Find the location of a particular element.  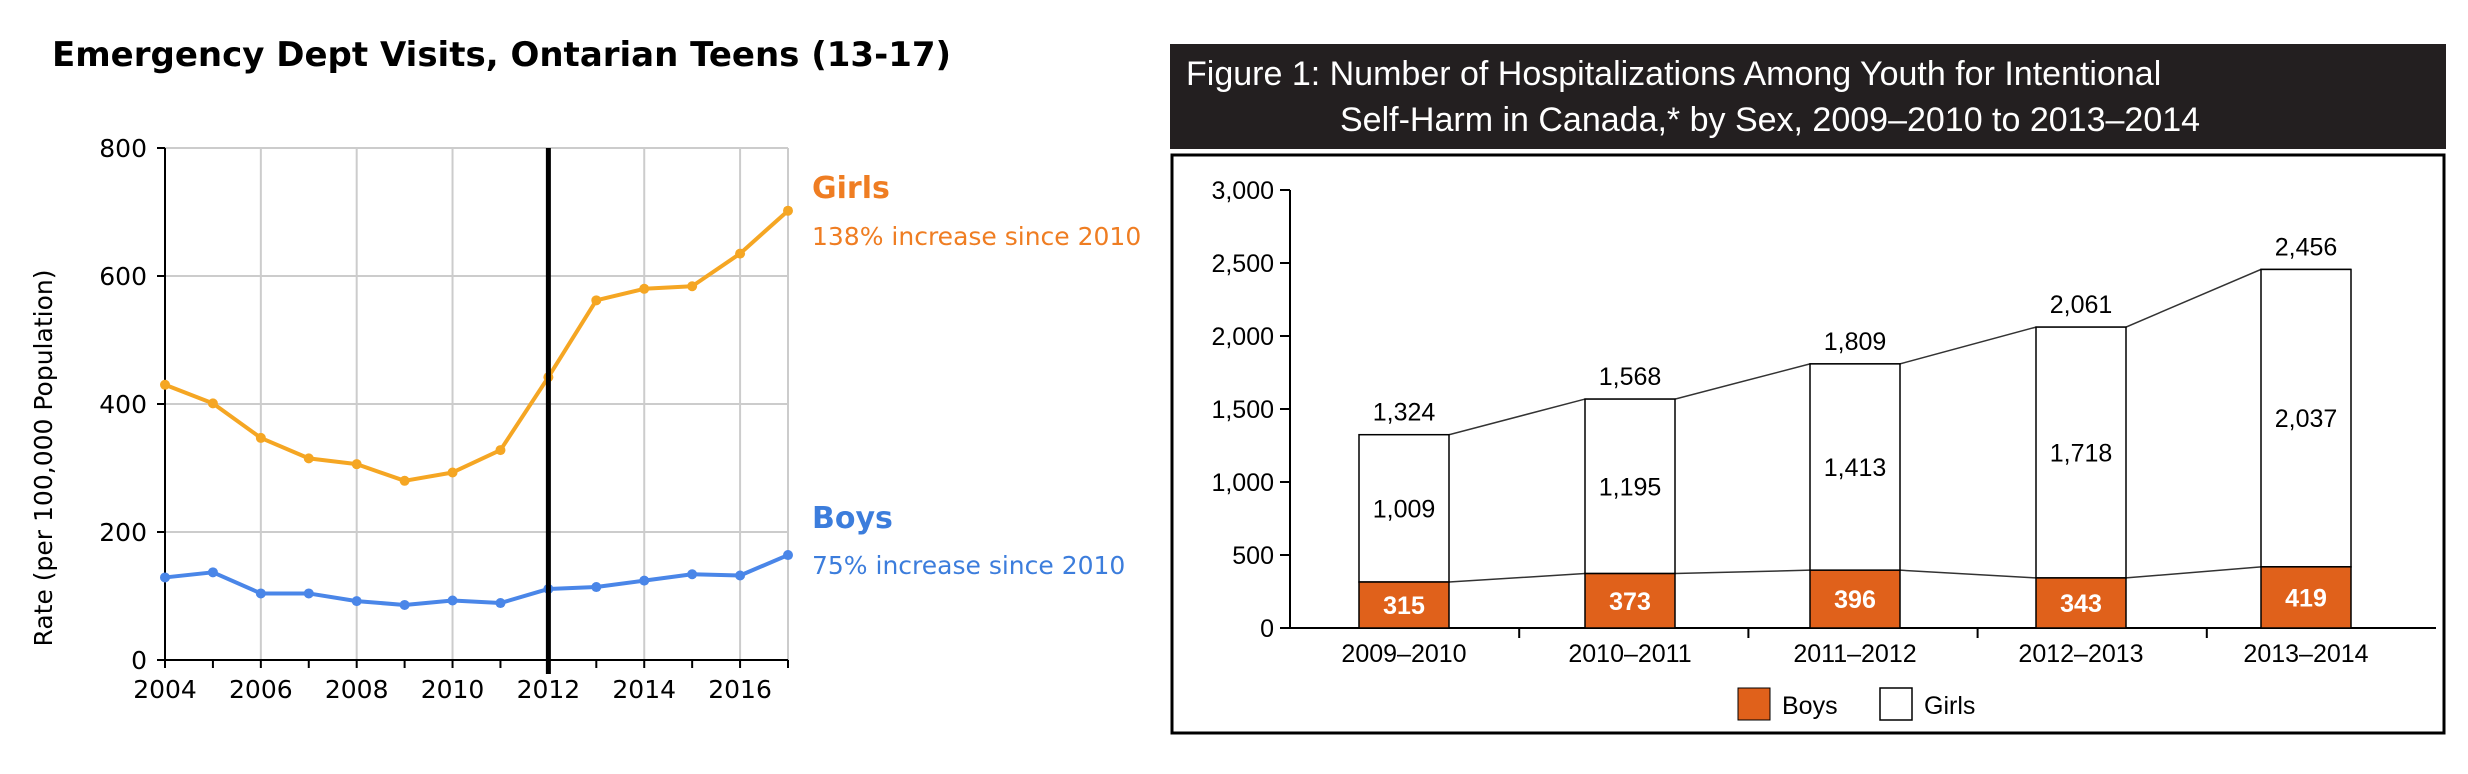

left-y-axis-label: Rate (per 100,000 Population) is located at coordinates (43, 458).